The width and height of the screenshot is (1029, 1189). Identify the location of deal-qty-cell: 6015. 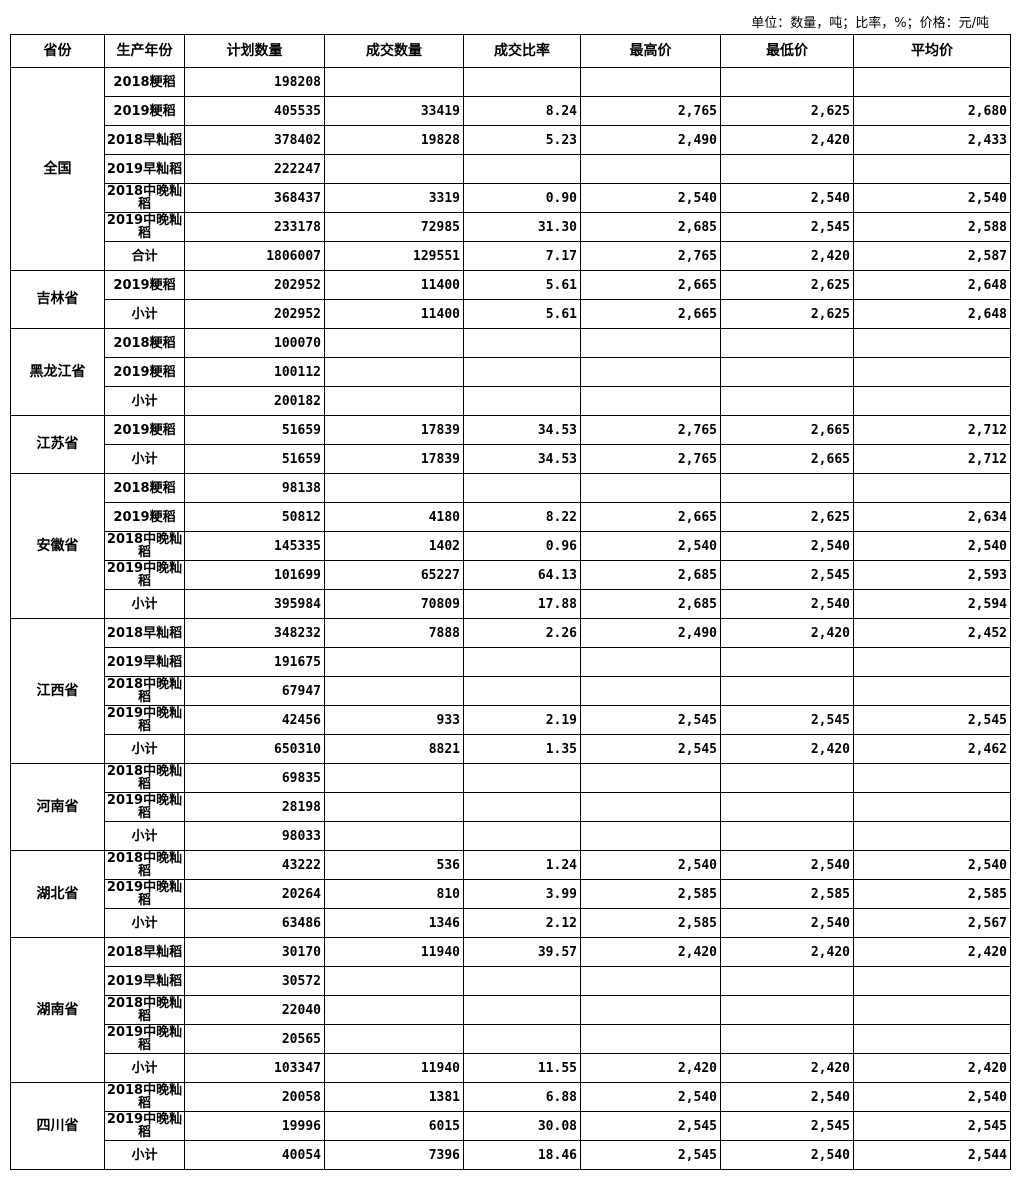
(394, 1126).